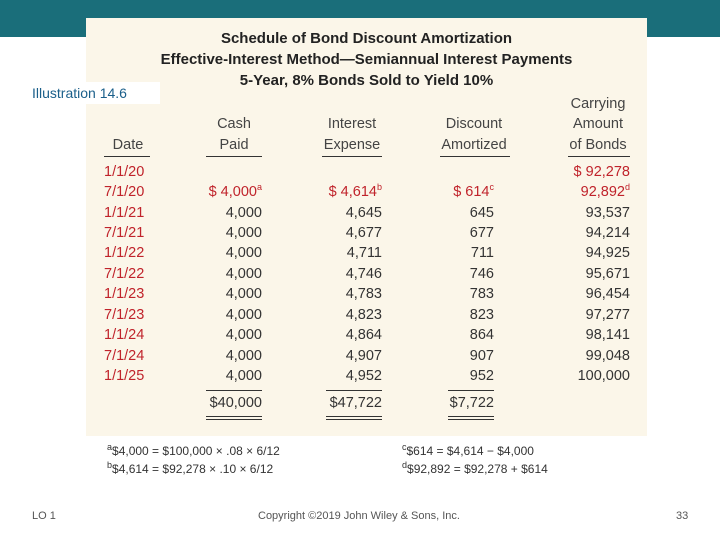 The image size is (720, 540). What do you see at coordinates (234, 156) in the screenshot?
I see `header-rule-cash` at bounding box center [234, 156].